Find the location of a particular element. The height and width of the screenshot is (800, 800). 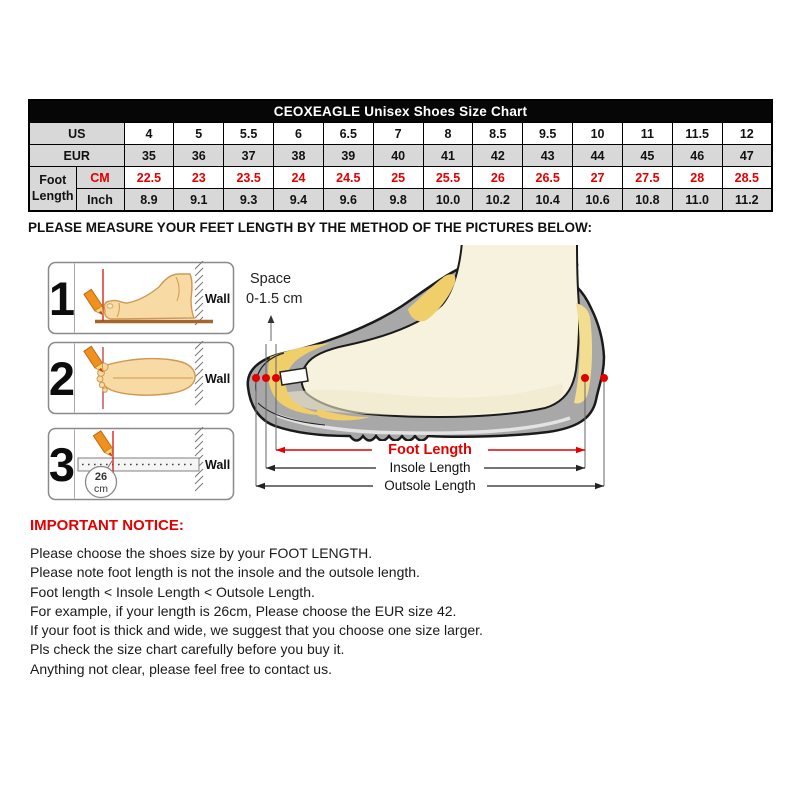

size-cell: 25 is located at coordinates (398, 177).